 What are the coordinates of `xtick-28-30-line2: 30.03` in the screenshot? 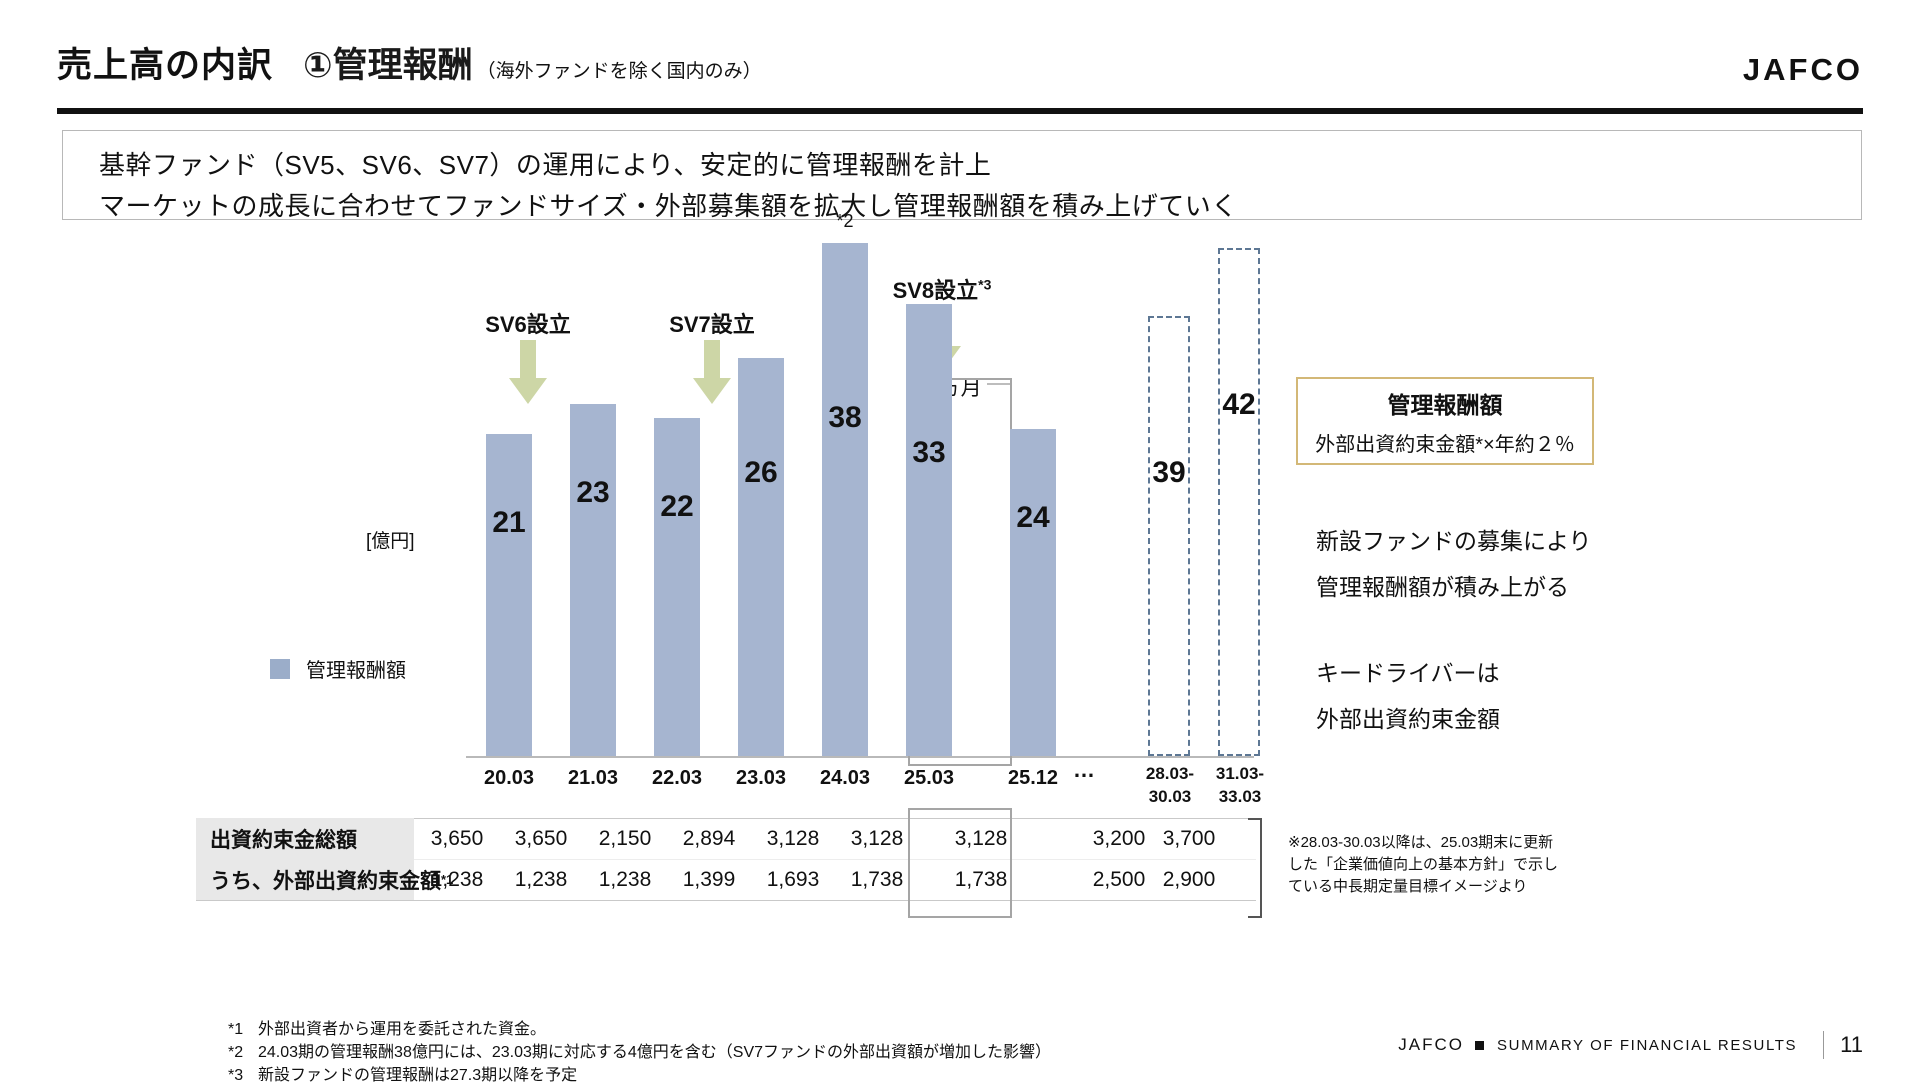 It's located at (1170, 796).